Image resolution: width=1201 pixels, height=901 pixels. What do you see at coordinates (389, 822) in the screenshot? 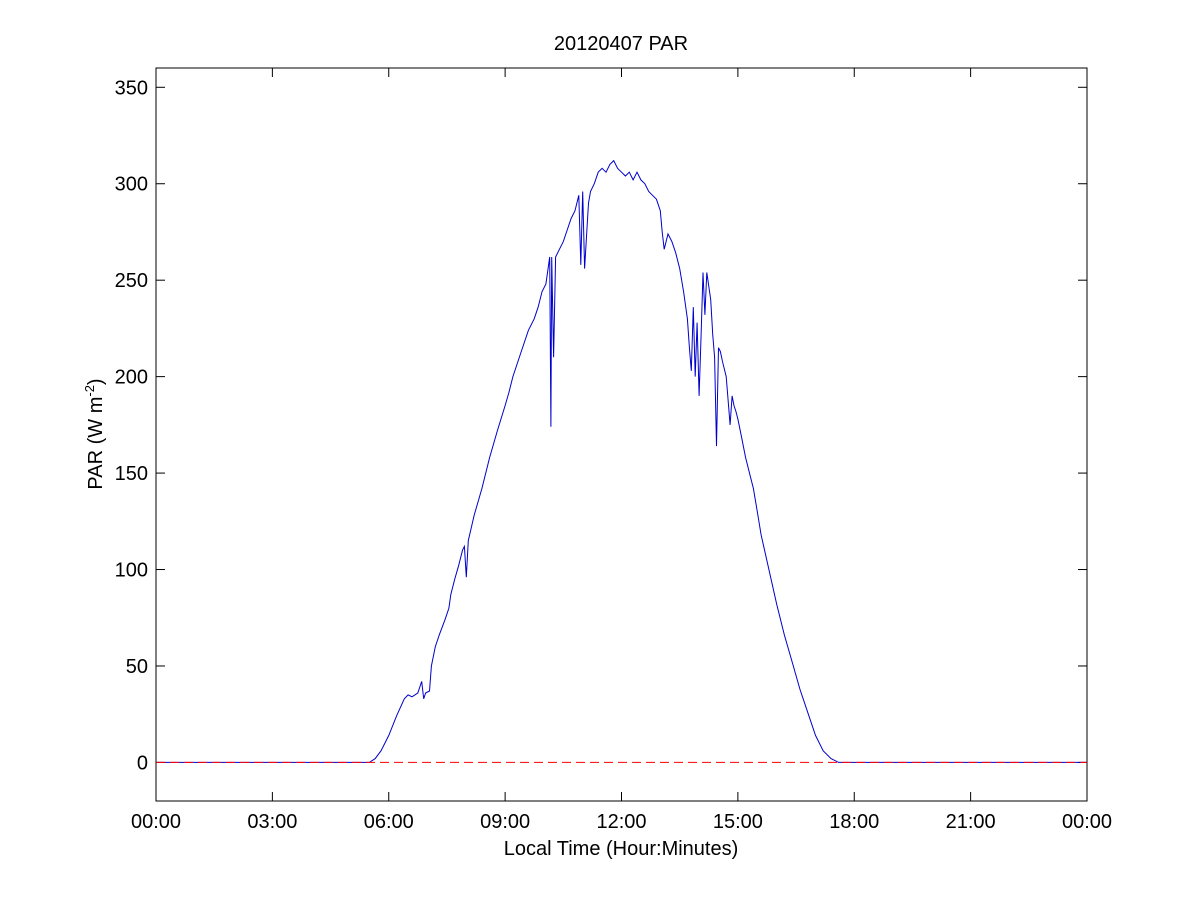
I see `x-tick-label: 06:00` at bounding box center [389, 822].